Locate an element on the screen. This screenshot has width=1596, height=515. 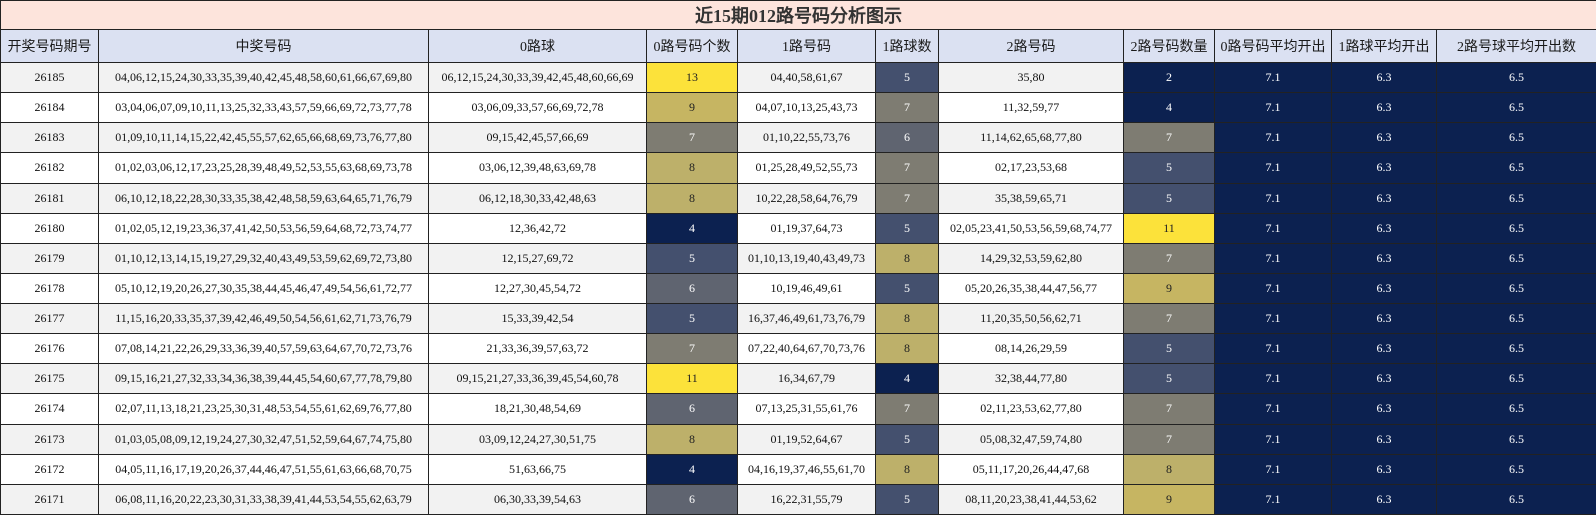
route2-count-cell: 4 is located at coordinates (1169, 108).